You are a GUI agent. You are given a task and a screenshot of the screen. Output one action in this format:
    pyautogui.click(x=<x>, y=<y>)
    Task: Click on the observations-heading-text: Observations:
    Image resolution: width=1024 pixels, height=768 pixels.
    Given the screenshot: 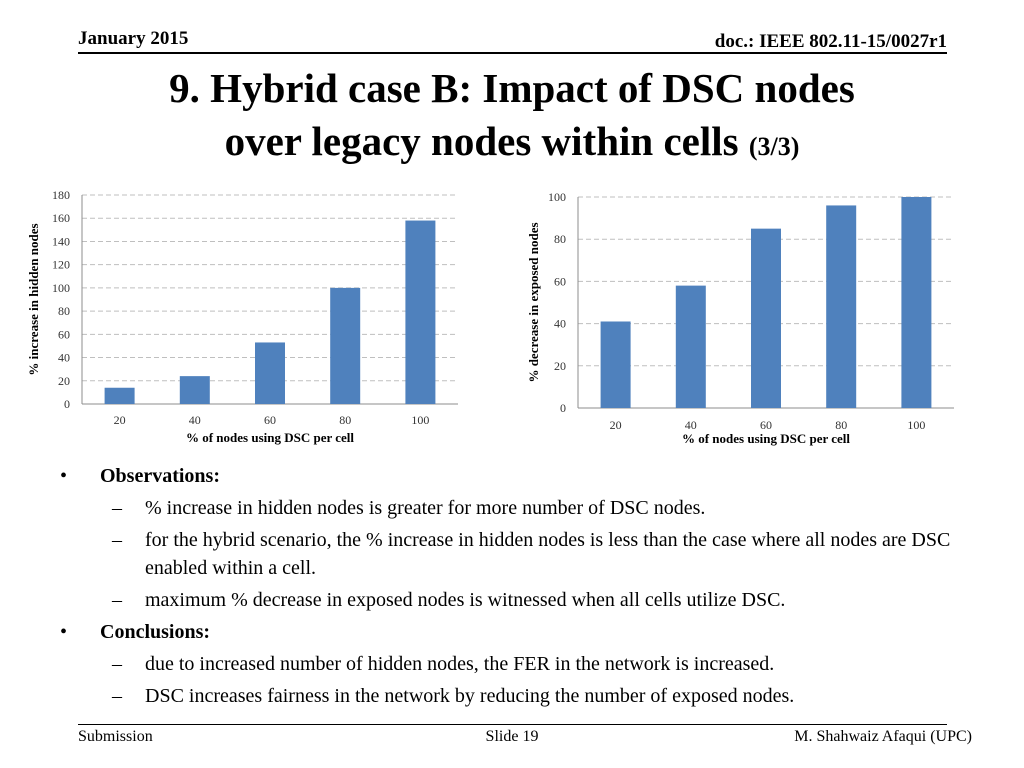 What is the action you would take?
    pyautogui.click(x=160, y=476)
    